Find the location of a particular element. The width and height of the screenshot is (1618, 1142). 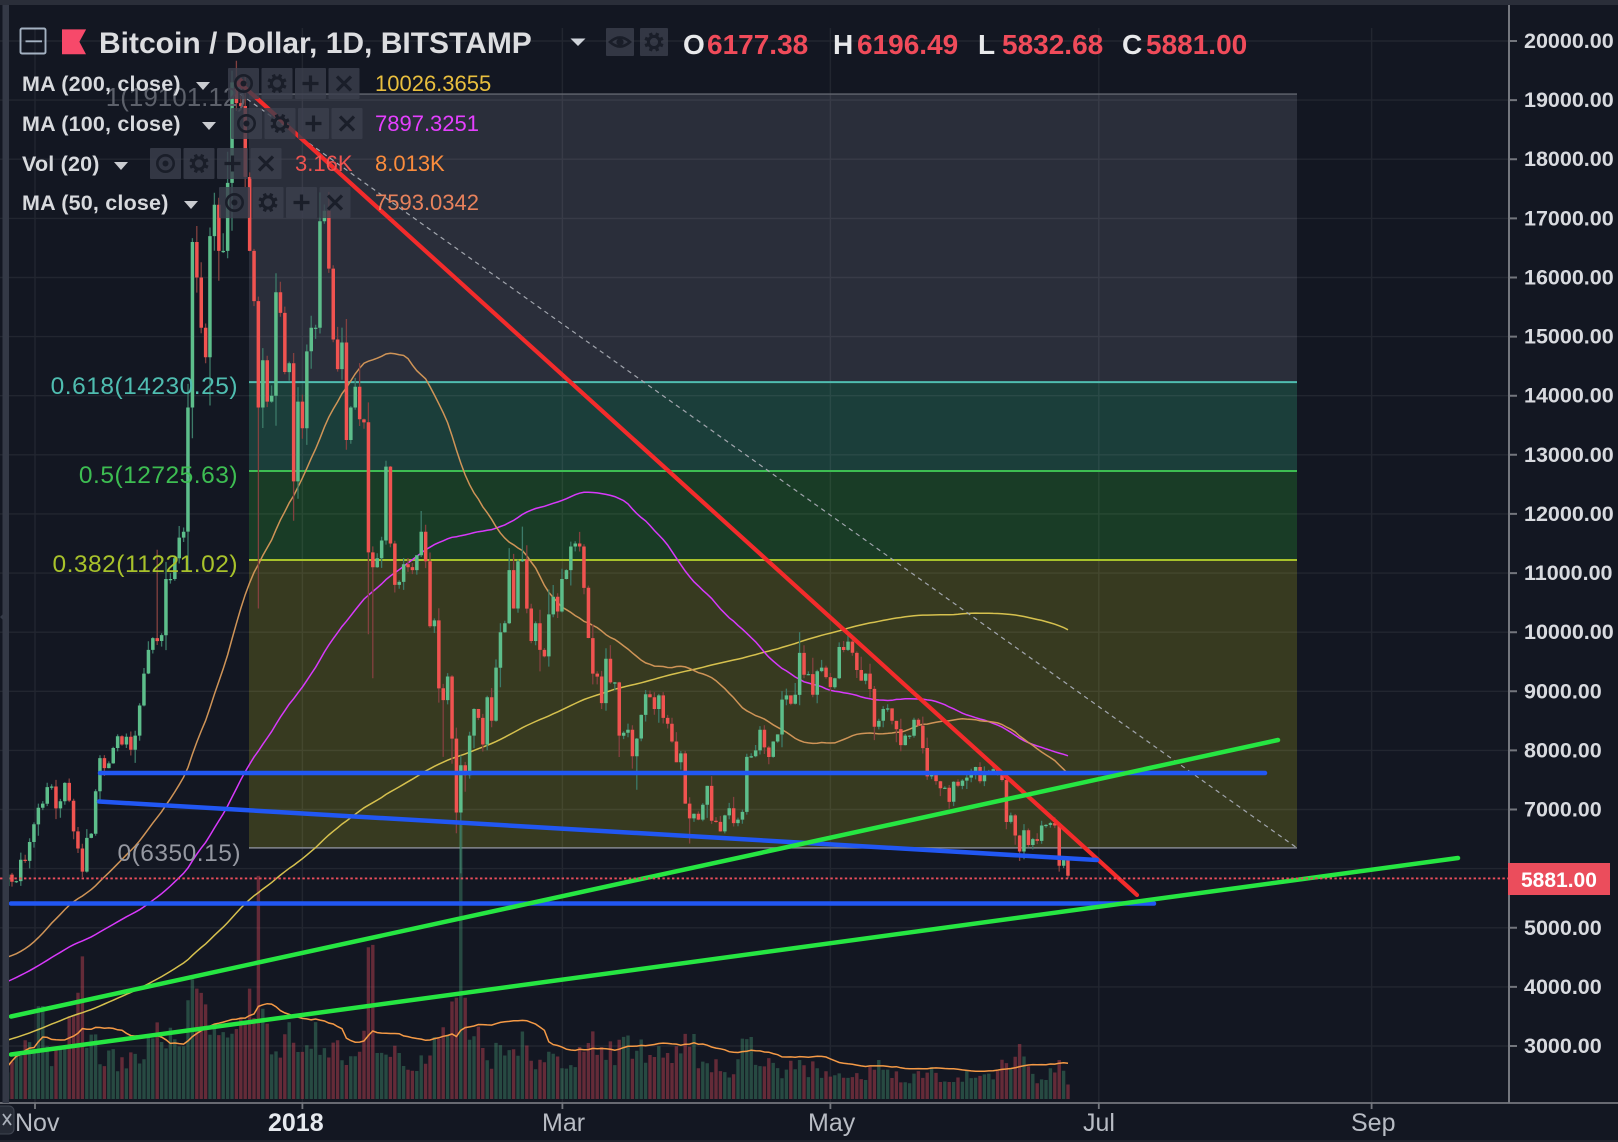

svg-text: 0.382(11221.02) is located at coordinates (146, 564).